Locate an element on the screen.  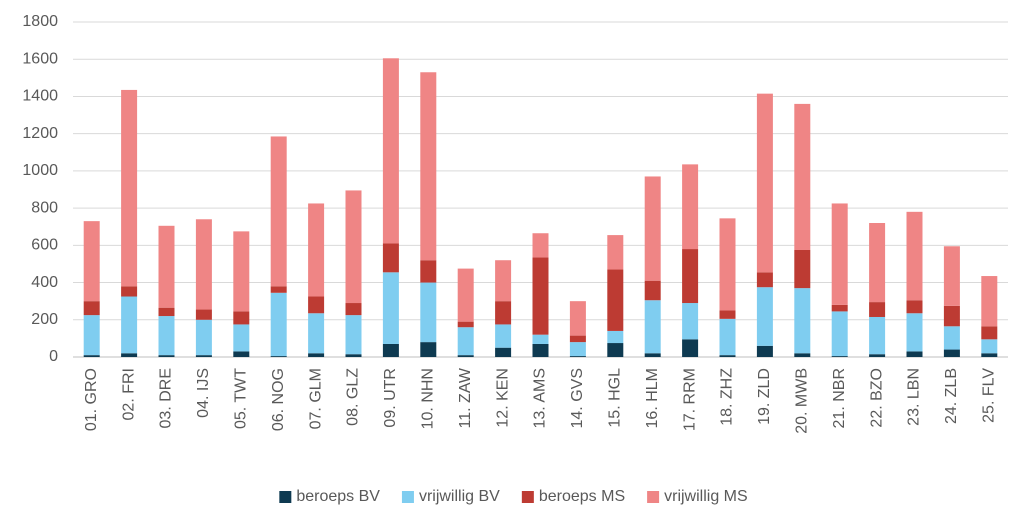
x-tick-label: 17. RRM is located at coordinates (689, 399).